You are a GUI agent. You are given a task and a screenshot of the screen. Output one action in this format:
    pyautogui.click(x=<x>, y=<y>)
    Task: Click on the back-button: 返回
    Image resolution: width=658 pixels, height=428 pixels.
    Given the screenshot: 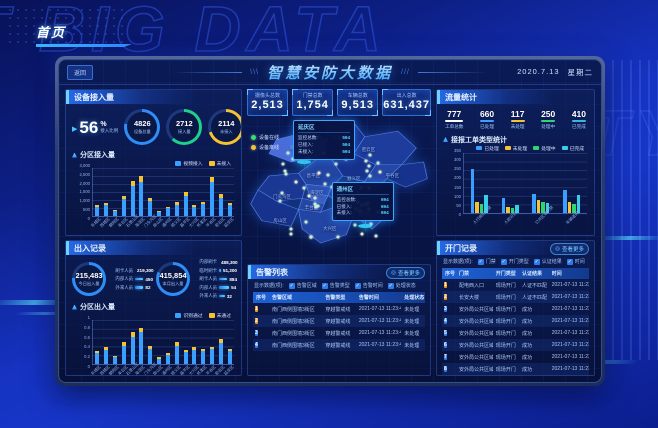 What is the action you would take?
    pyautogui.click(x=80, y=72)
    